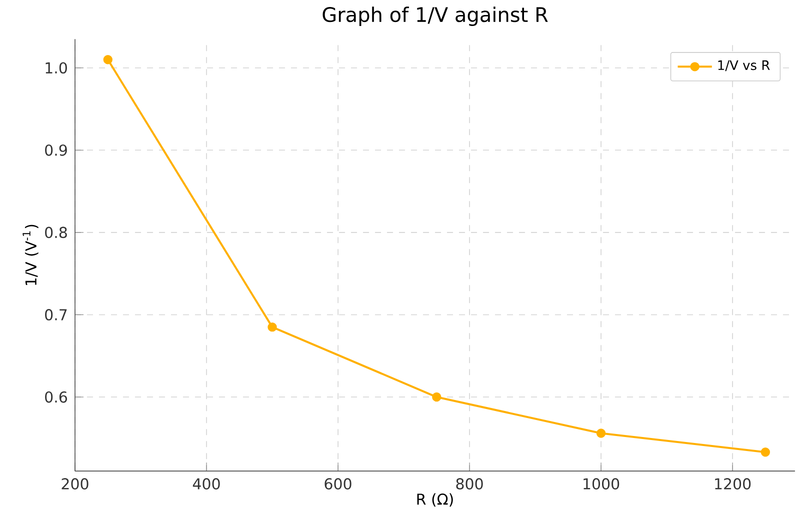 This screenshot has height=513, width=796. What do you see at coordinates (338, 484) in the screenshot?
I see `x-tick-label: 600` at bounding box center [338, 484].